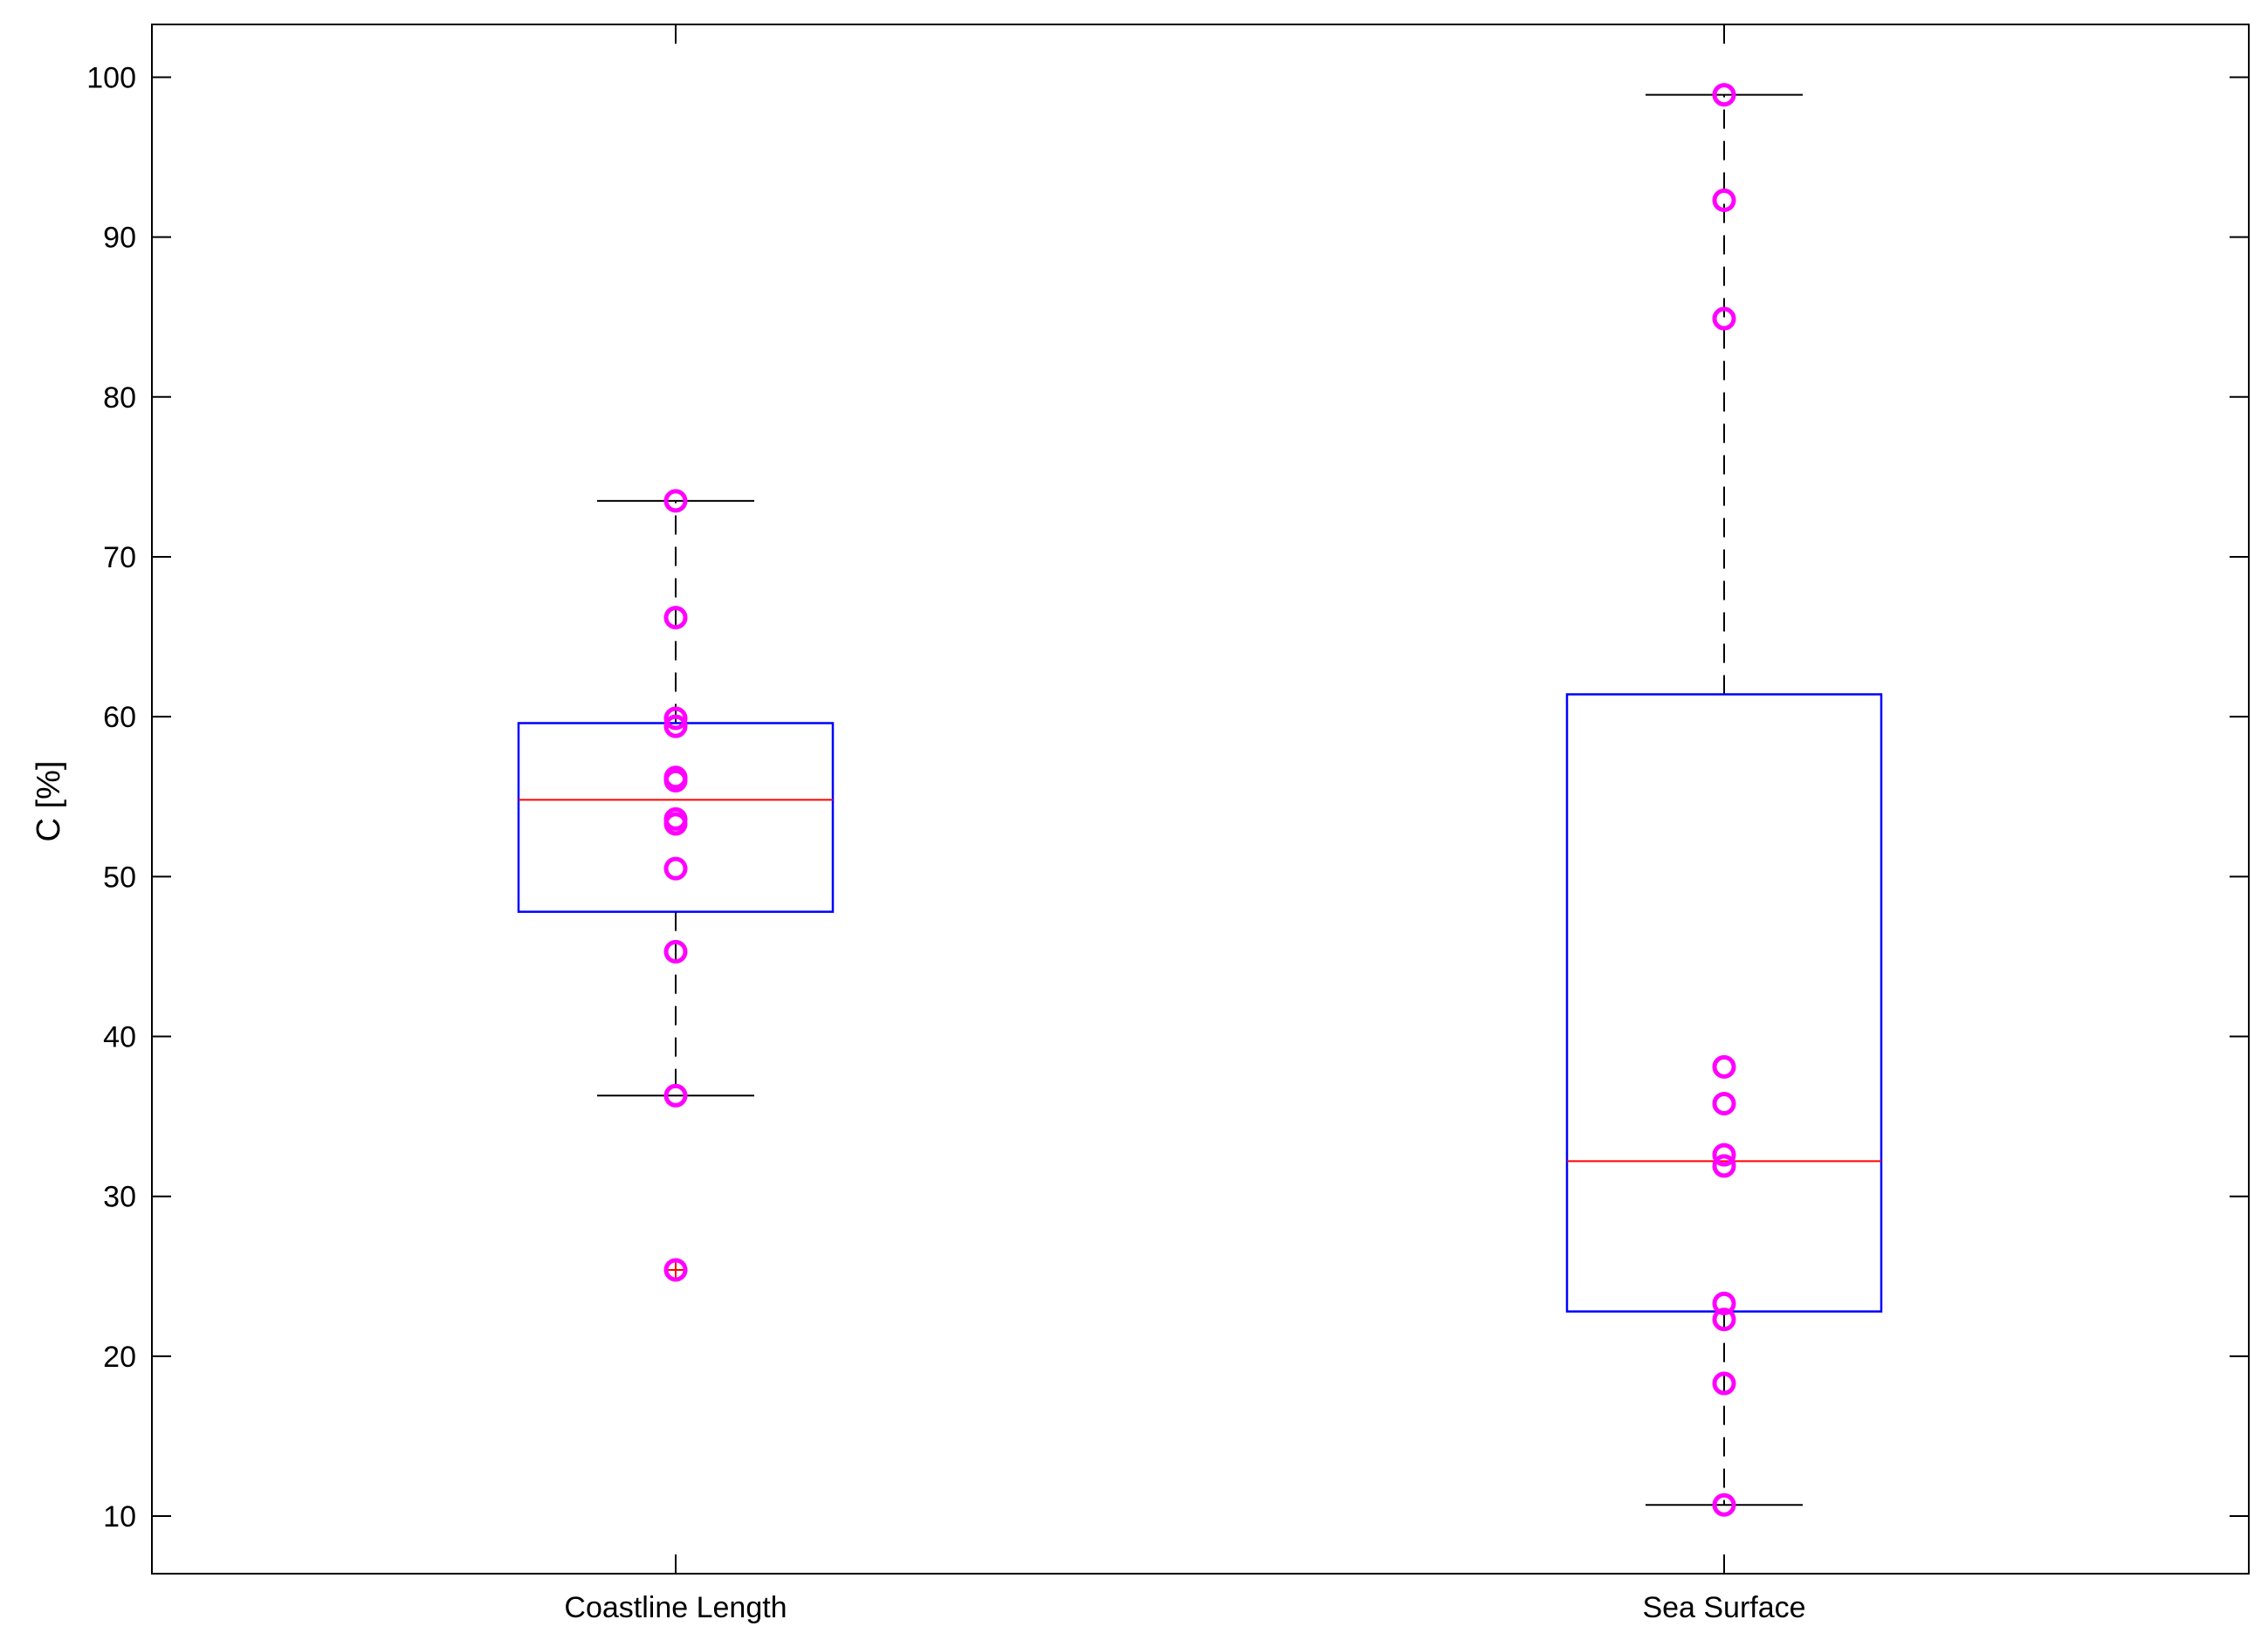  Describe the element at coordinates (120, 398) in the screenshot. I see `y-tick-label: 80` at that location.